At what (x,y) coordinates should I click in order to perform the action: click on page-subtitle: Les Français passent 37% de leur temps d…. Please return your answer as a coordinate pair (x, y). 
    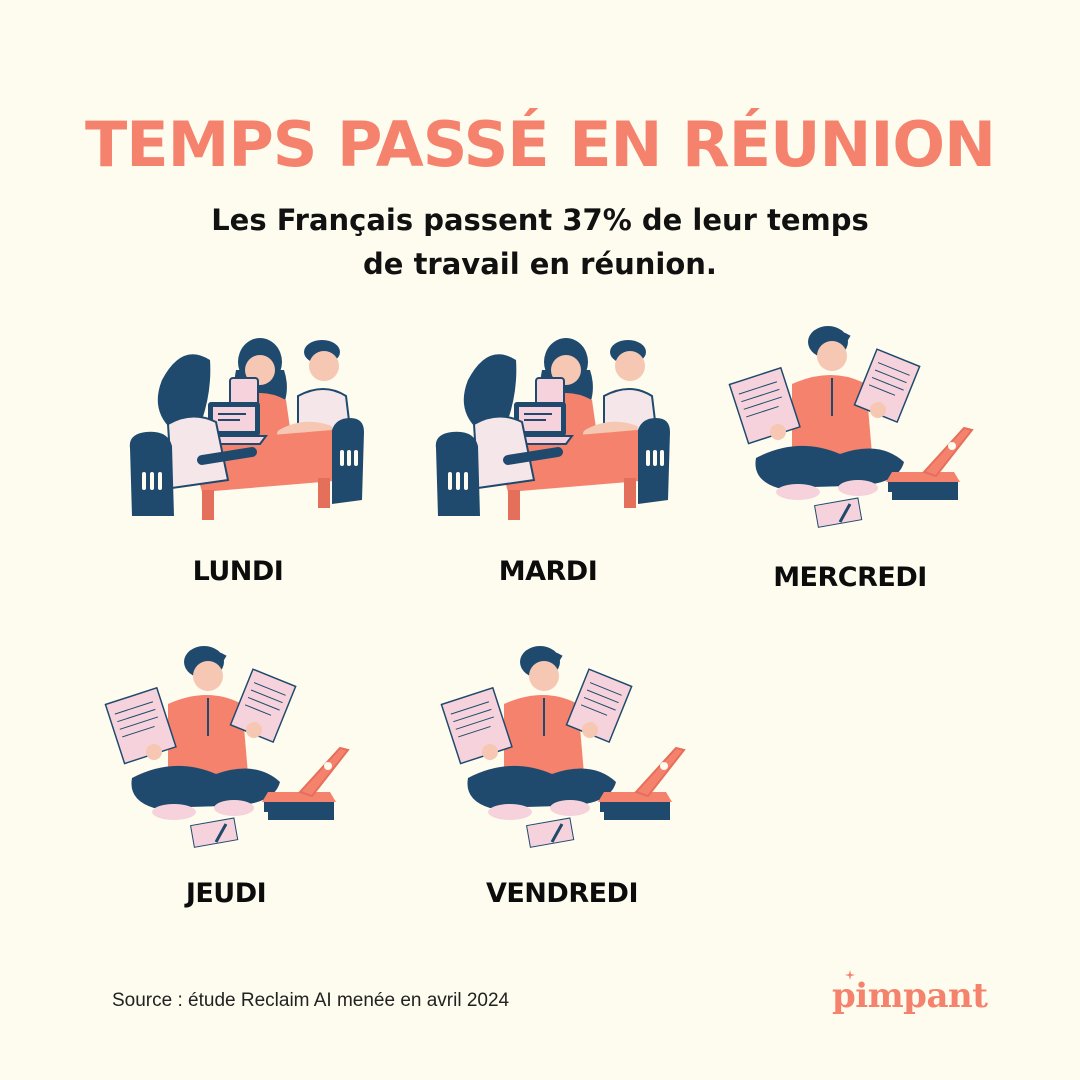
    Looking at the image, I should click on (540, 242).